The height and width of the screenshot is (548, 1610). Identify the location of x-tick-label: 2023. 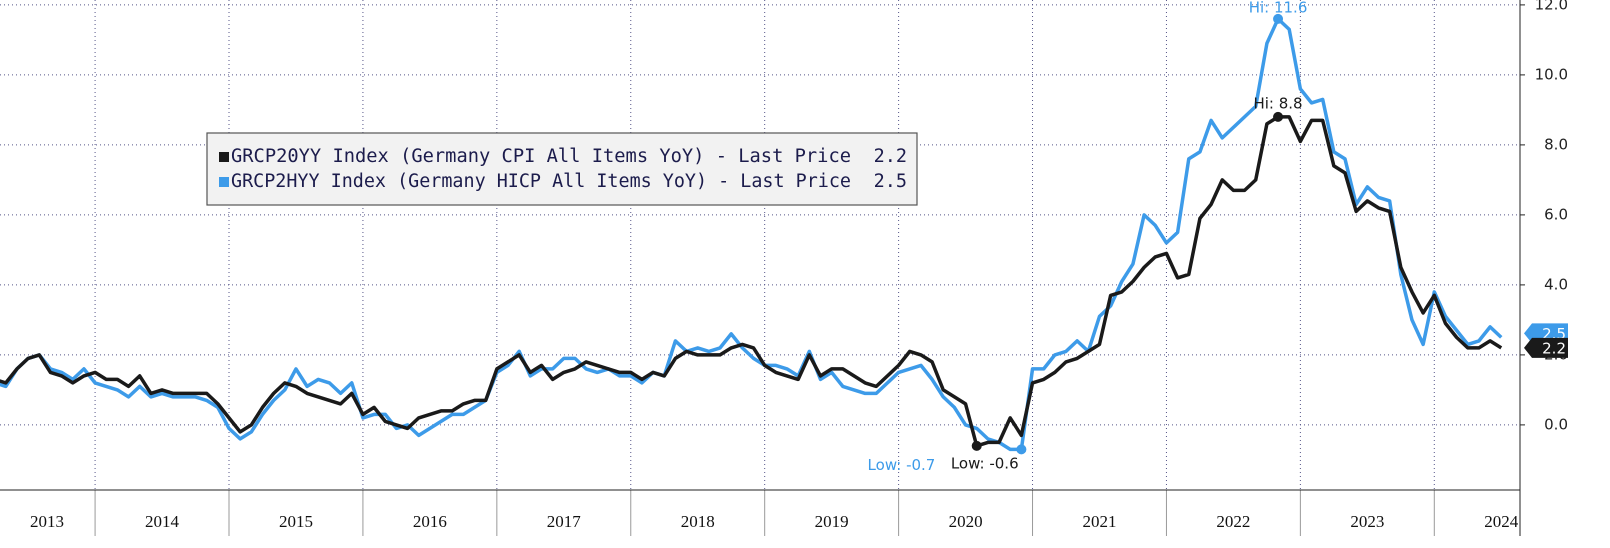
(1367, 521).